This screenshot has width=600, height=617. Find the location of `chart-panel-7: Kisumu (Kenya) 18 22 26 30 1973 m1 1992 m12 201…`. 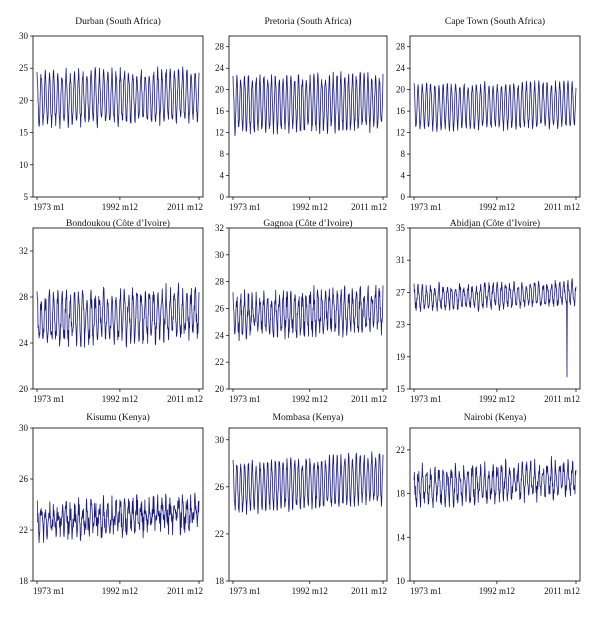

chart-panel-7: Kisumu (Kenya) 18 22 26 30 1973 m1 1992 m12 201… is located at coordinates (111, 504).